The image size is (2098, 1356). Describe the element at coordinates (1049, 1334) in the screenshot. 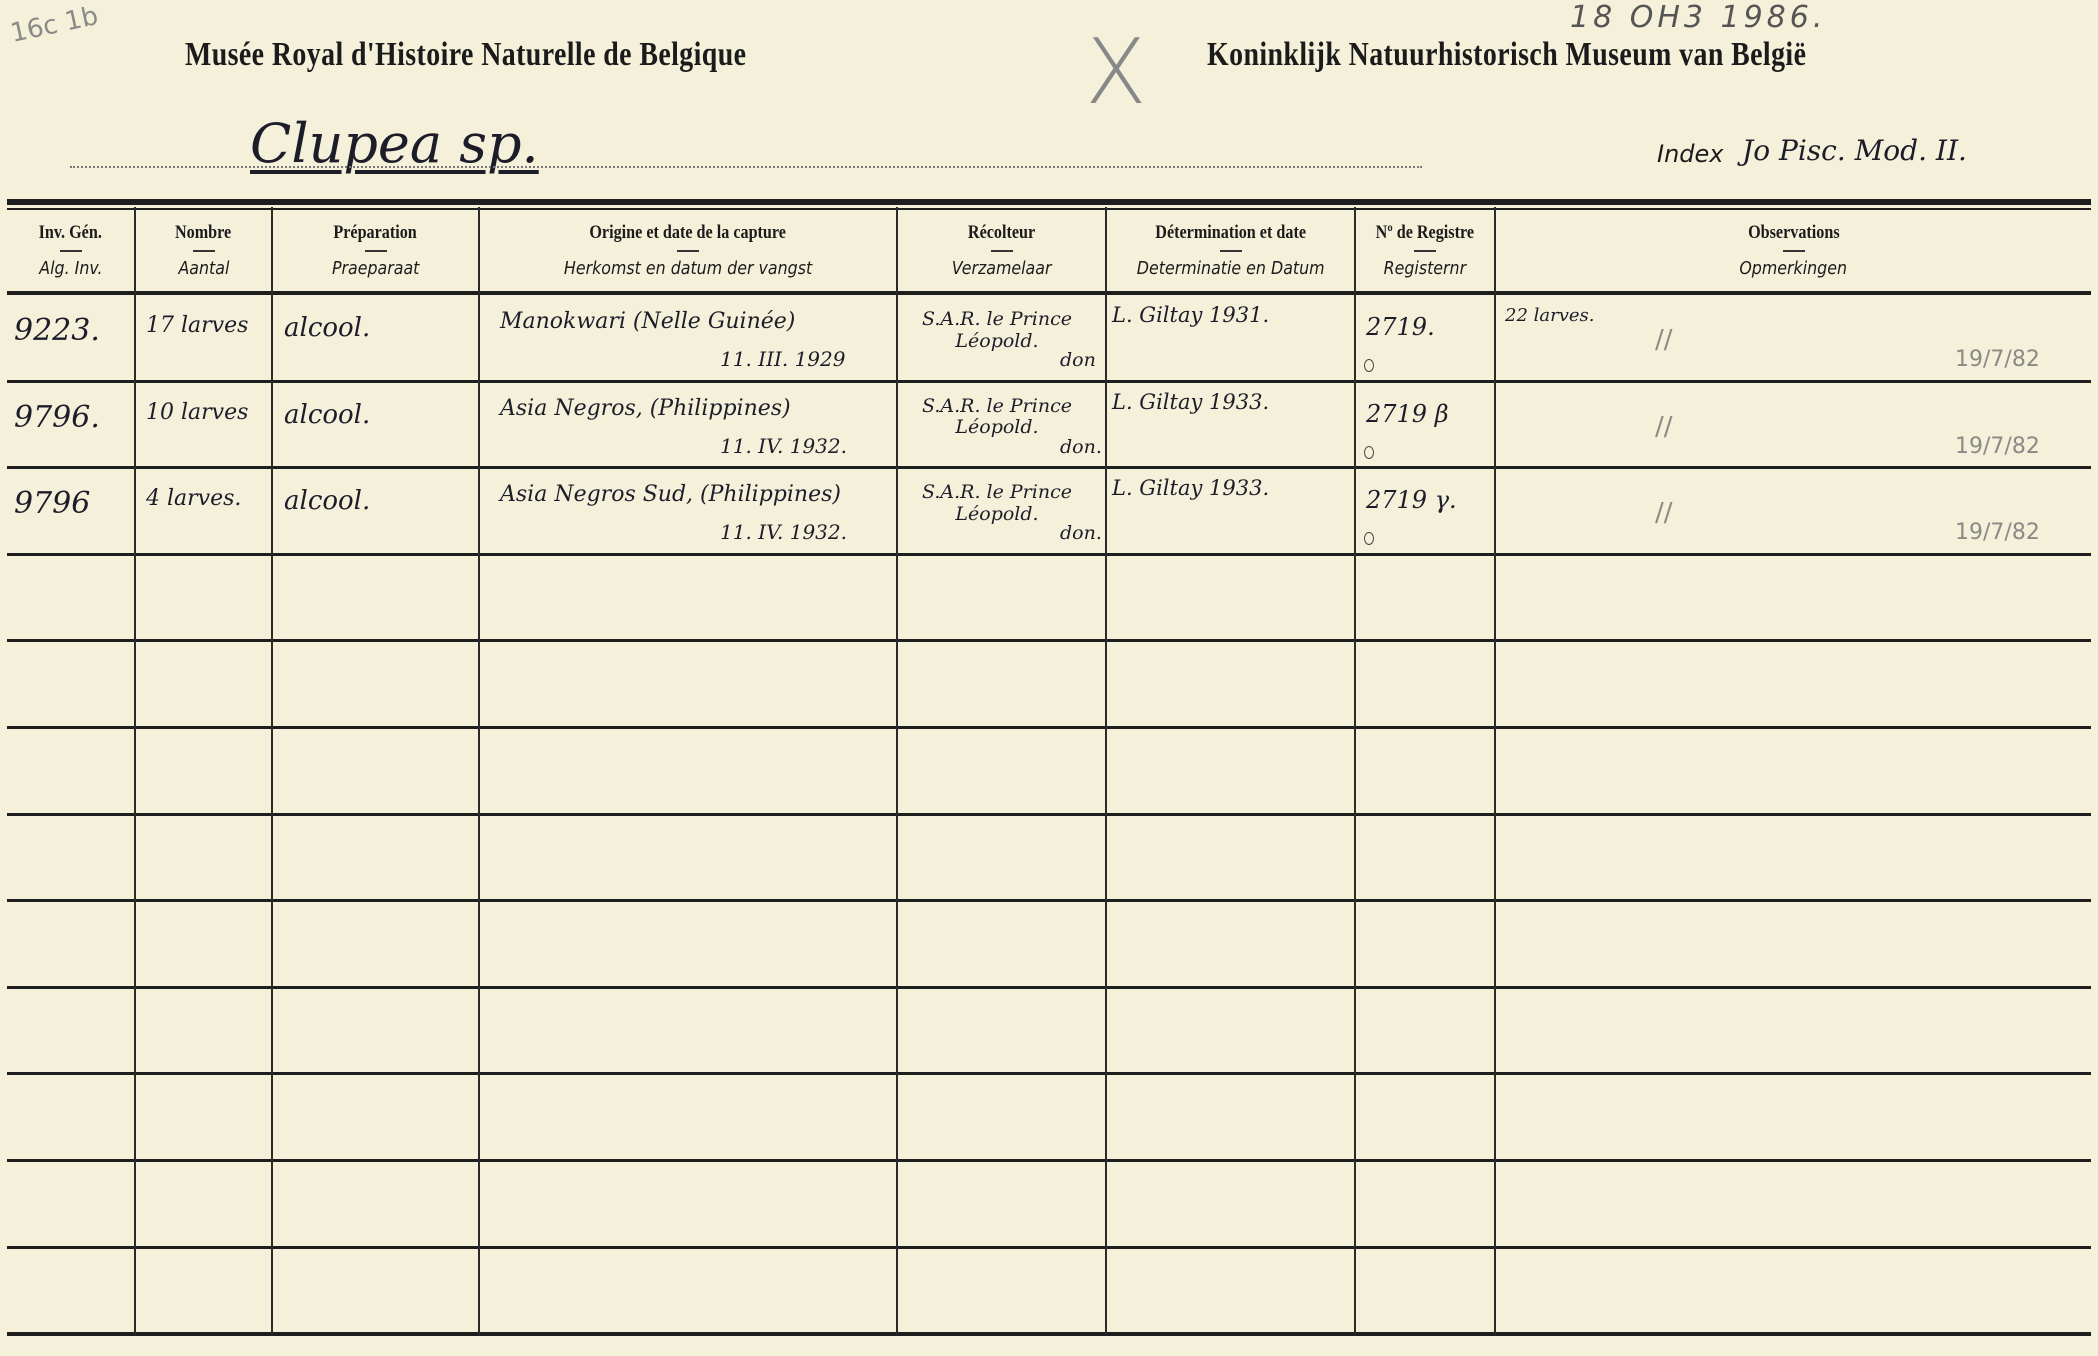

I see `table-bottom-rule` at that location.